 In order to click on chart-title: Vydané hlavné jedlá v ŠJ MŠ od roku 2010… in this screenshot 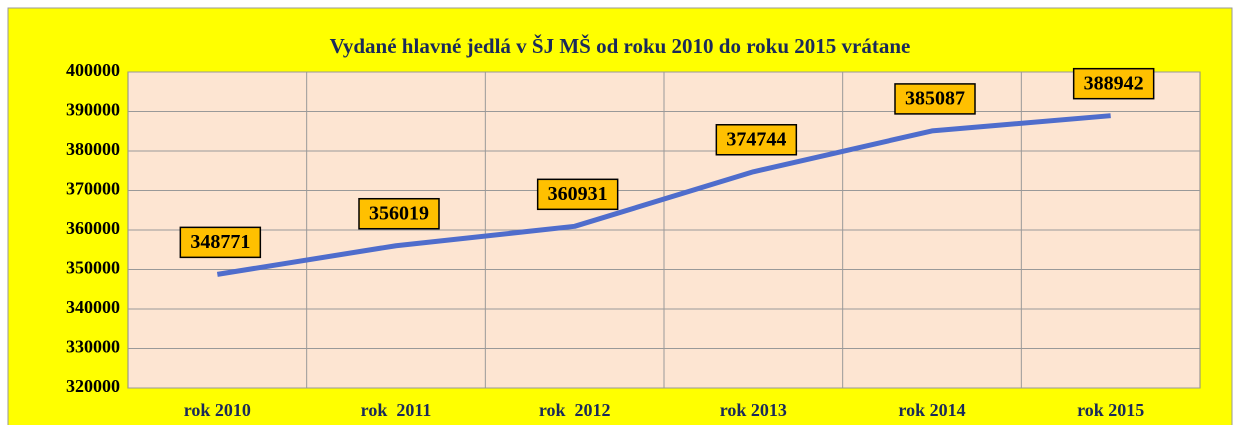, I will do `click(620, 46)`.